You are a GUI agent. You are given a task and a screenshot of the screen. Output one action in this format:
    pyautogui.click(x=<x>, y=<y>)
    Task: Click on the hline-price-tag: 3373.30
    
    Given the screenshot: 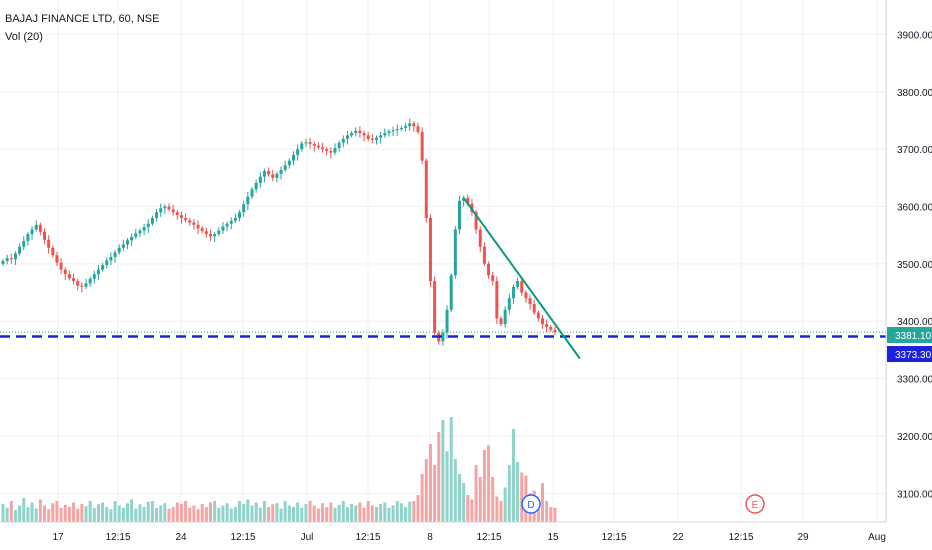 What is the action you would take?
    pyautogui.click(x=913, y=355)
    